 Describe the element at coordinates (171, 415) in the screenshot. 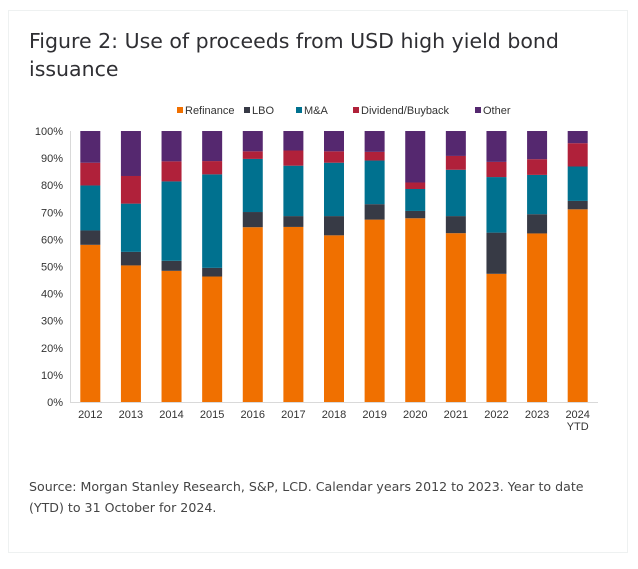

I see `x-tick-label: 2014` at that location.